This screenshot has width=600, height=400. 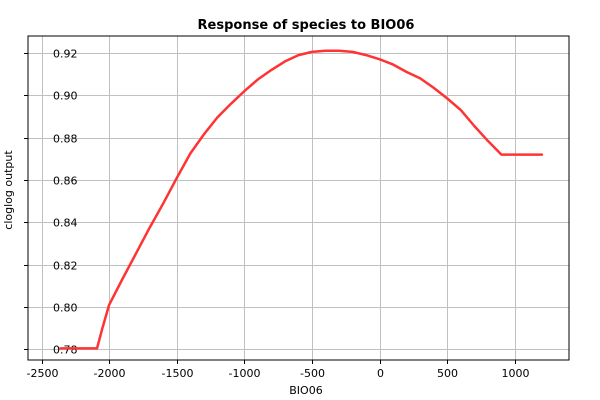 What do you see at coordinates (8, 190) in the screenshot?
I see `y-axis-label: cloglog output` at bounding box center [8, 190].